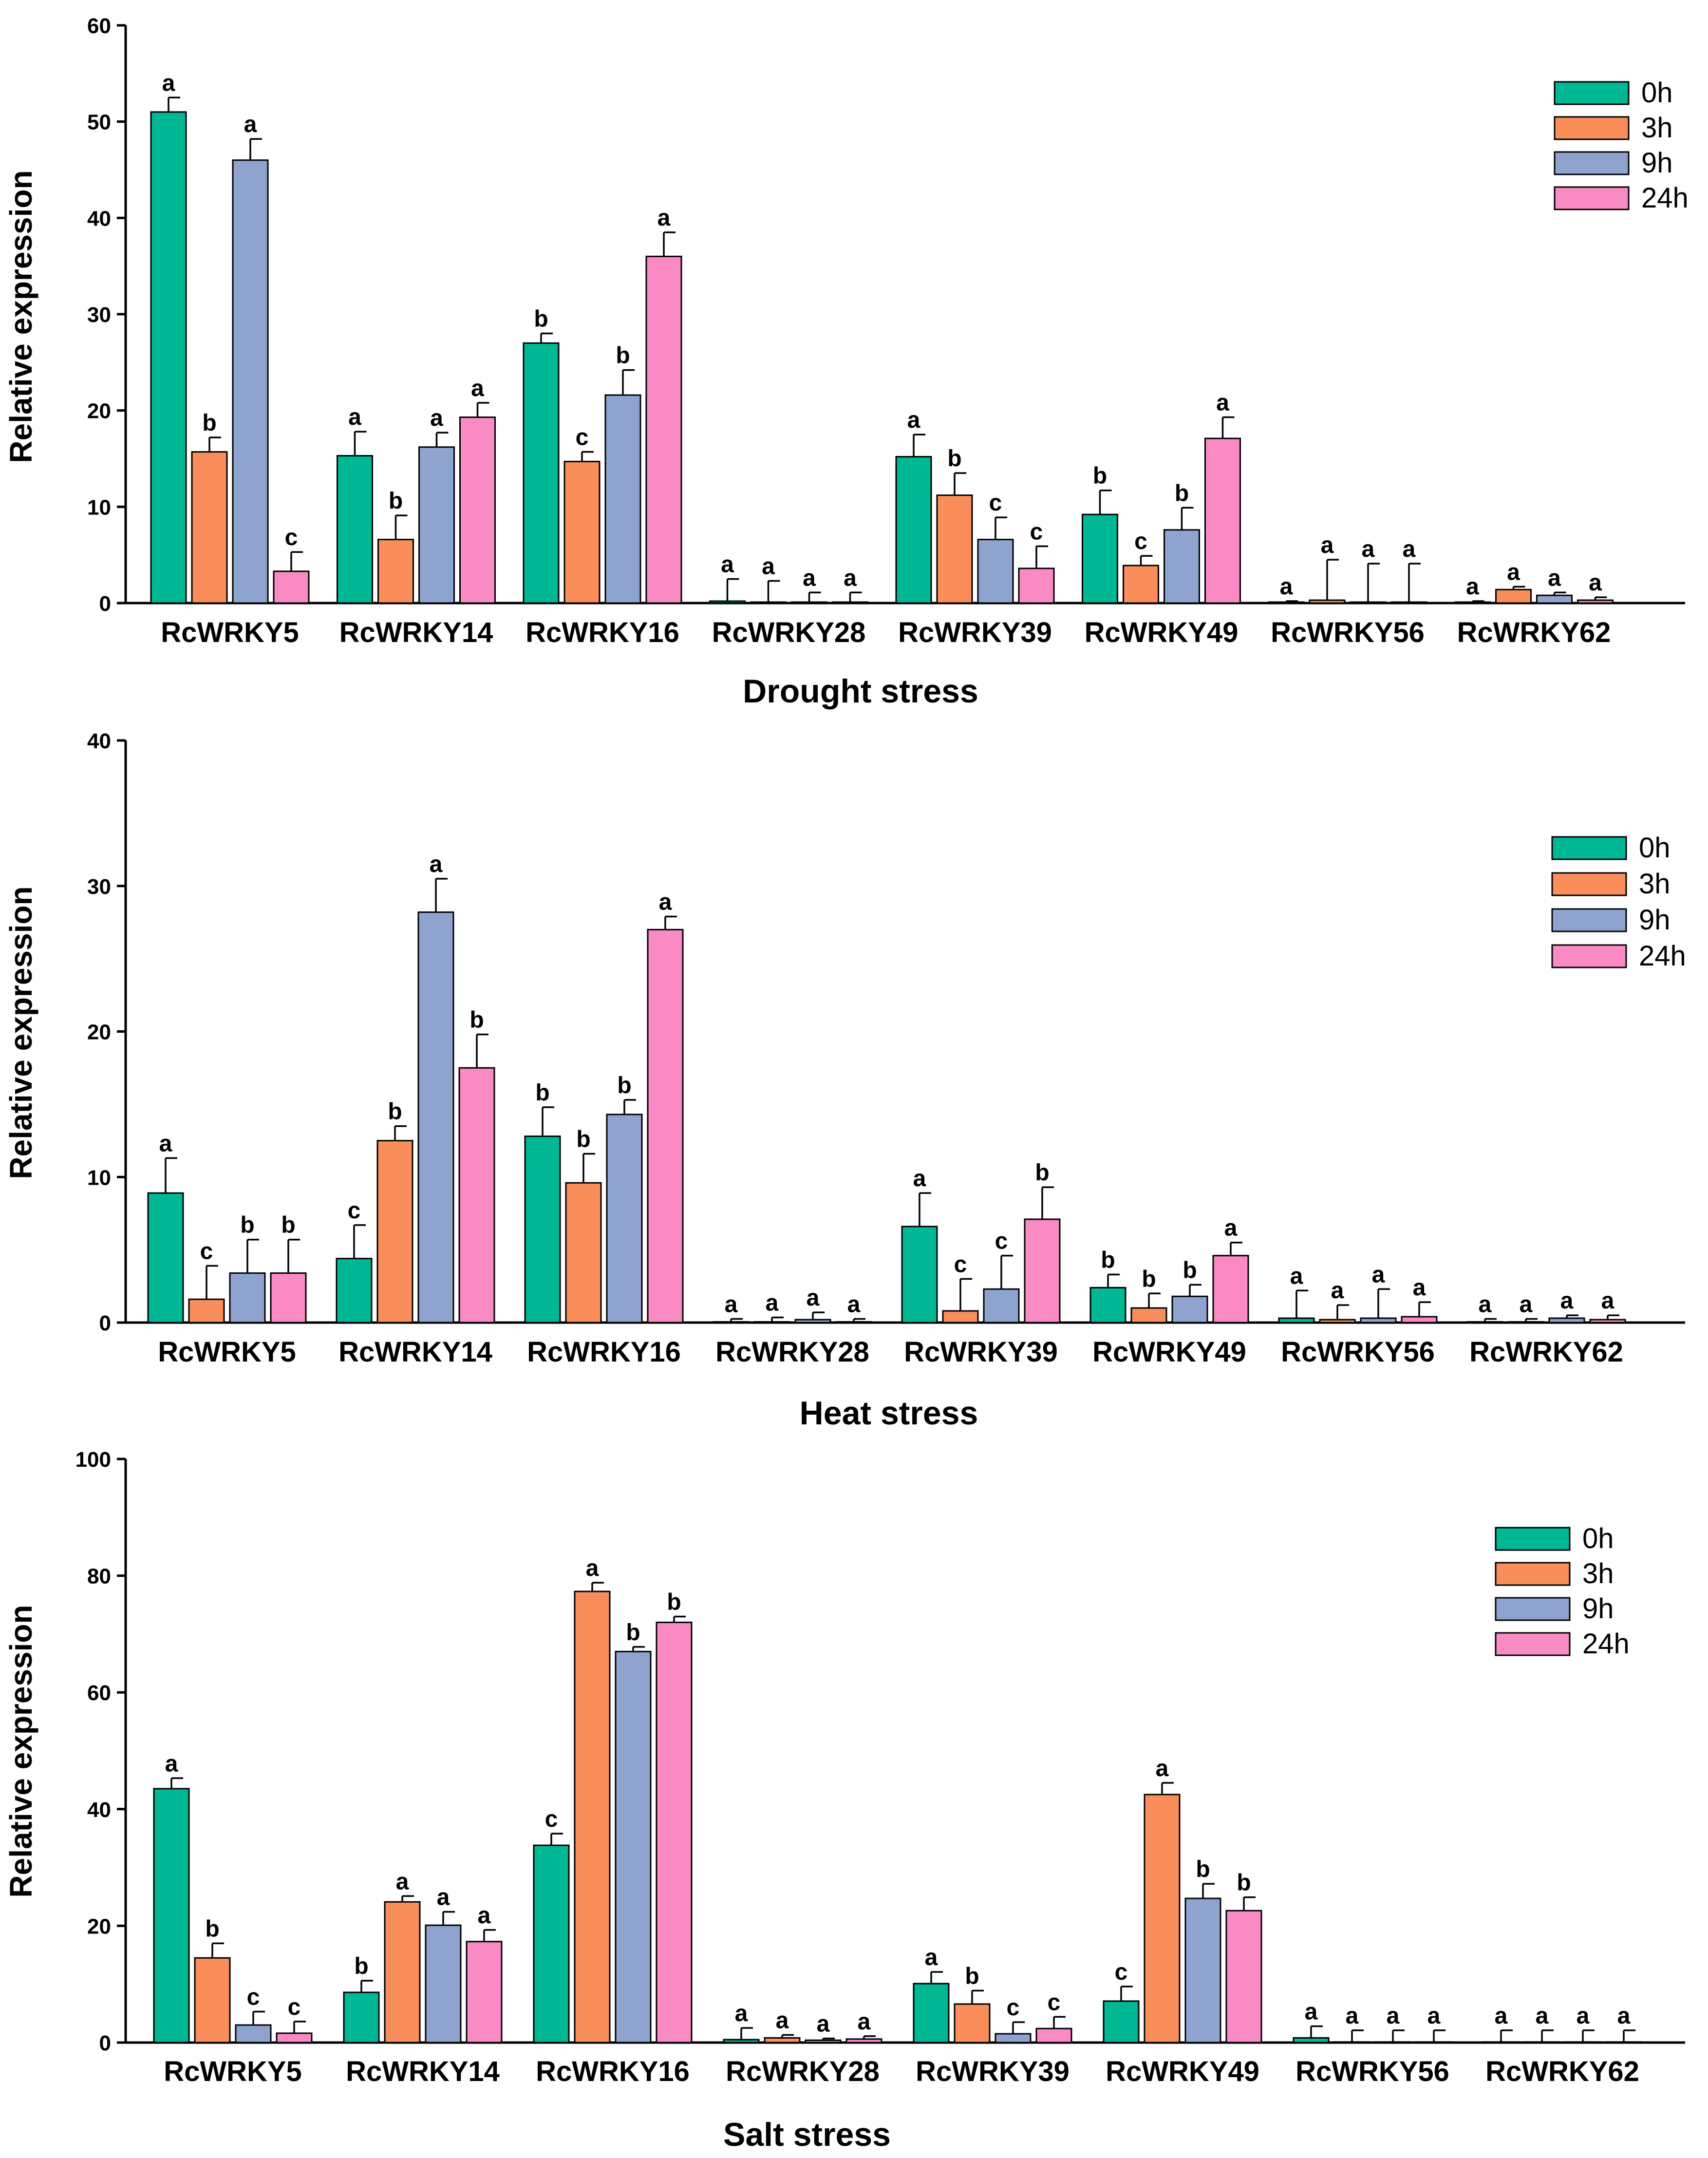 The image size is (1708, 2158). What do you see at coordinates (633, 1847) in the screenshot?
I see `bar-rcwrky16-9h` at bounding box center [633, 1847].